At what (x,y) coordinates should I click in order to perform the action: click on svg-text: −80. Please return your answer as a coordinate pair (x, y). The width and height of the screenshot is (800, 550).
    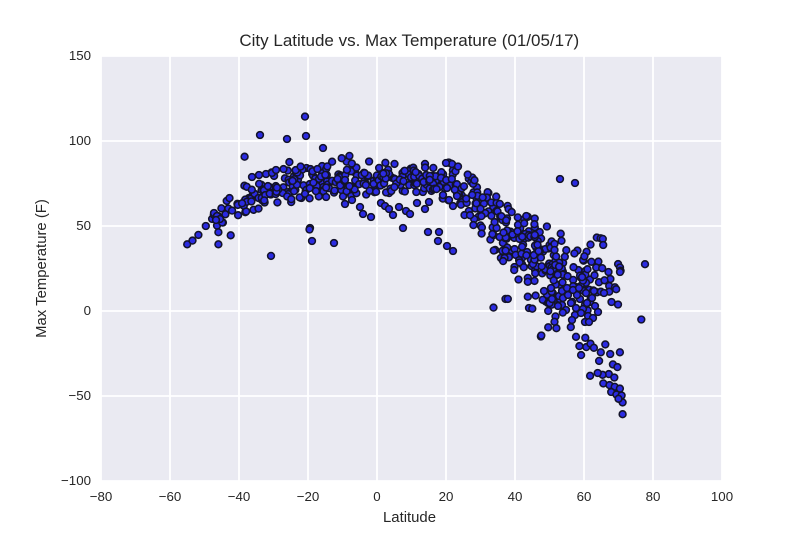
    Looking at the image, I should click on (101, 496).